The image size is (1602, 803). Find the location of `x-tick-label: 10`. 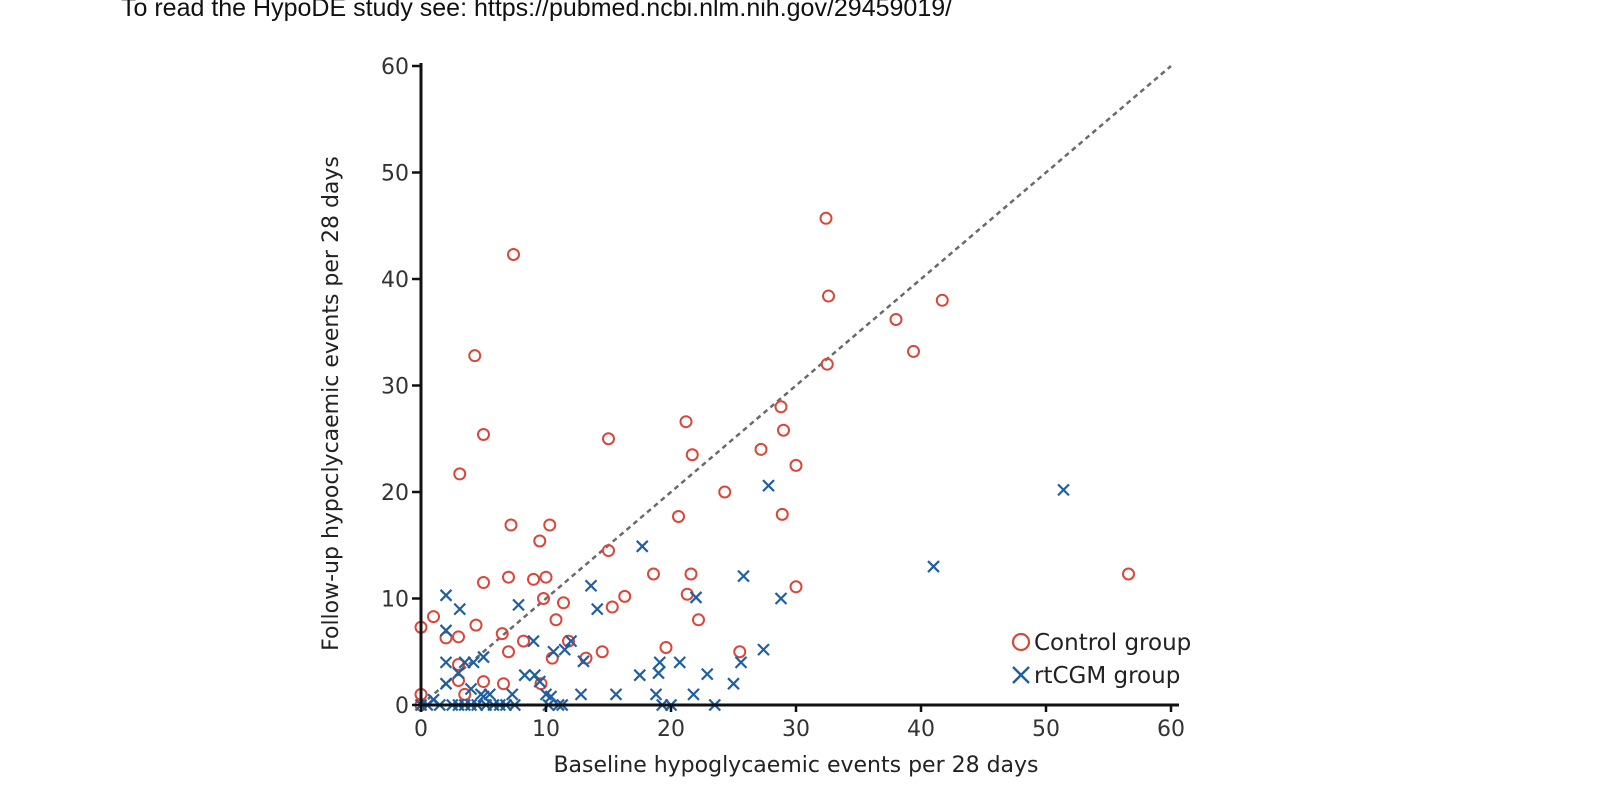

x-tick-label: 10 is located at coordinates (546, 729).